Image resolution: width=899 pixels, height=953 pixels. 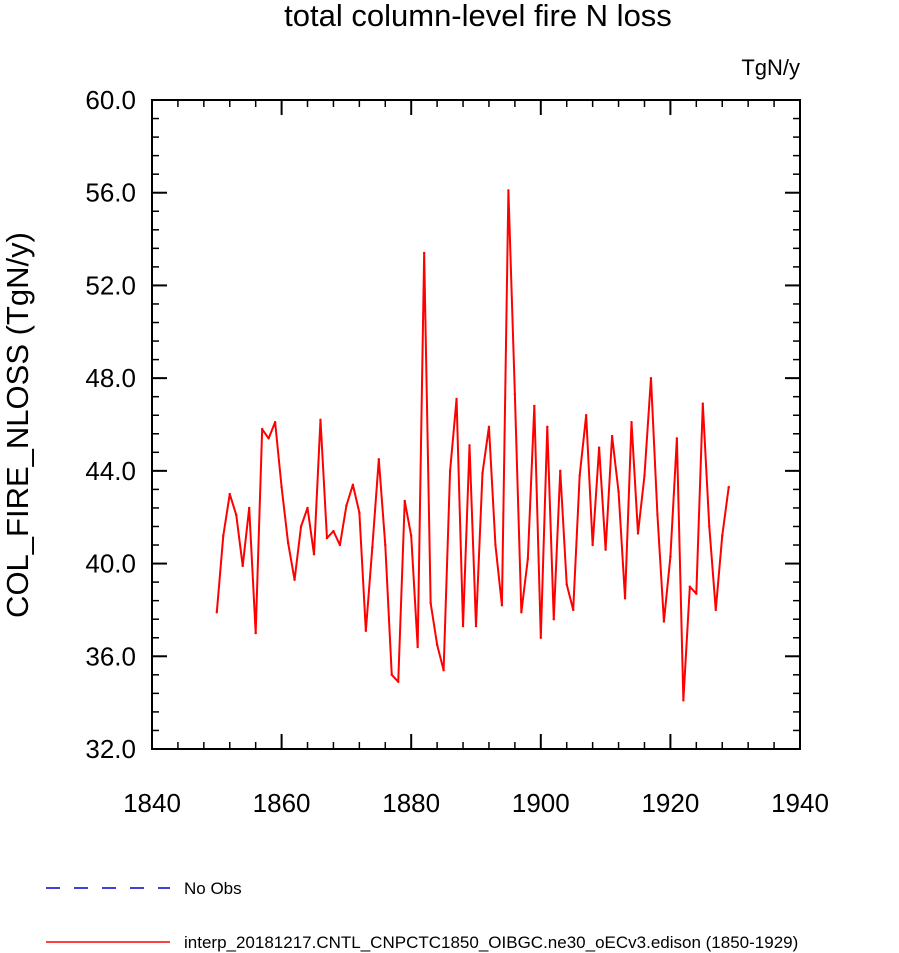 I want to click on legend-label: No Obs, so click(x=213, y=888).